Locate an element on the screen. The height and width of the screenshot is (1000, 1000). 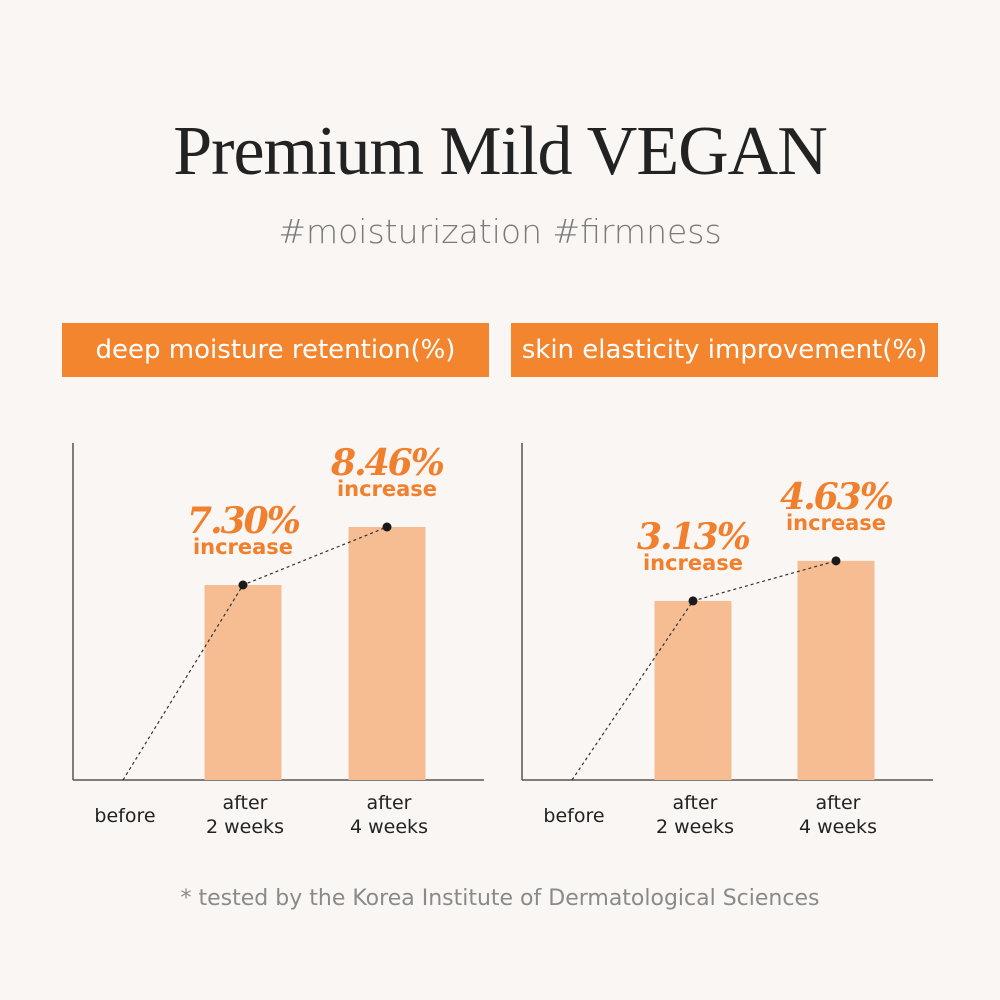
chart-title-elasticity: skin elasticity improvement(%) is located at coordinates (724, 350).